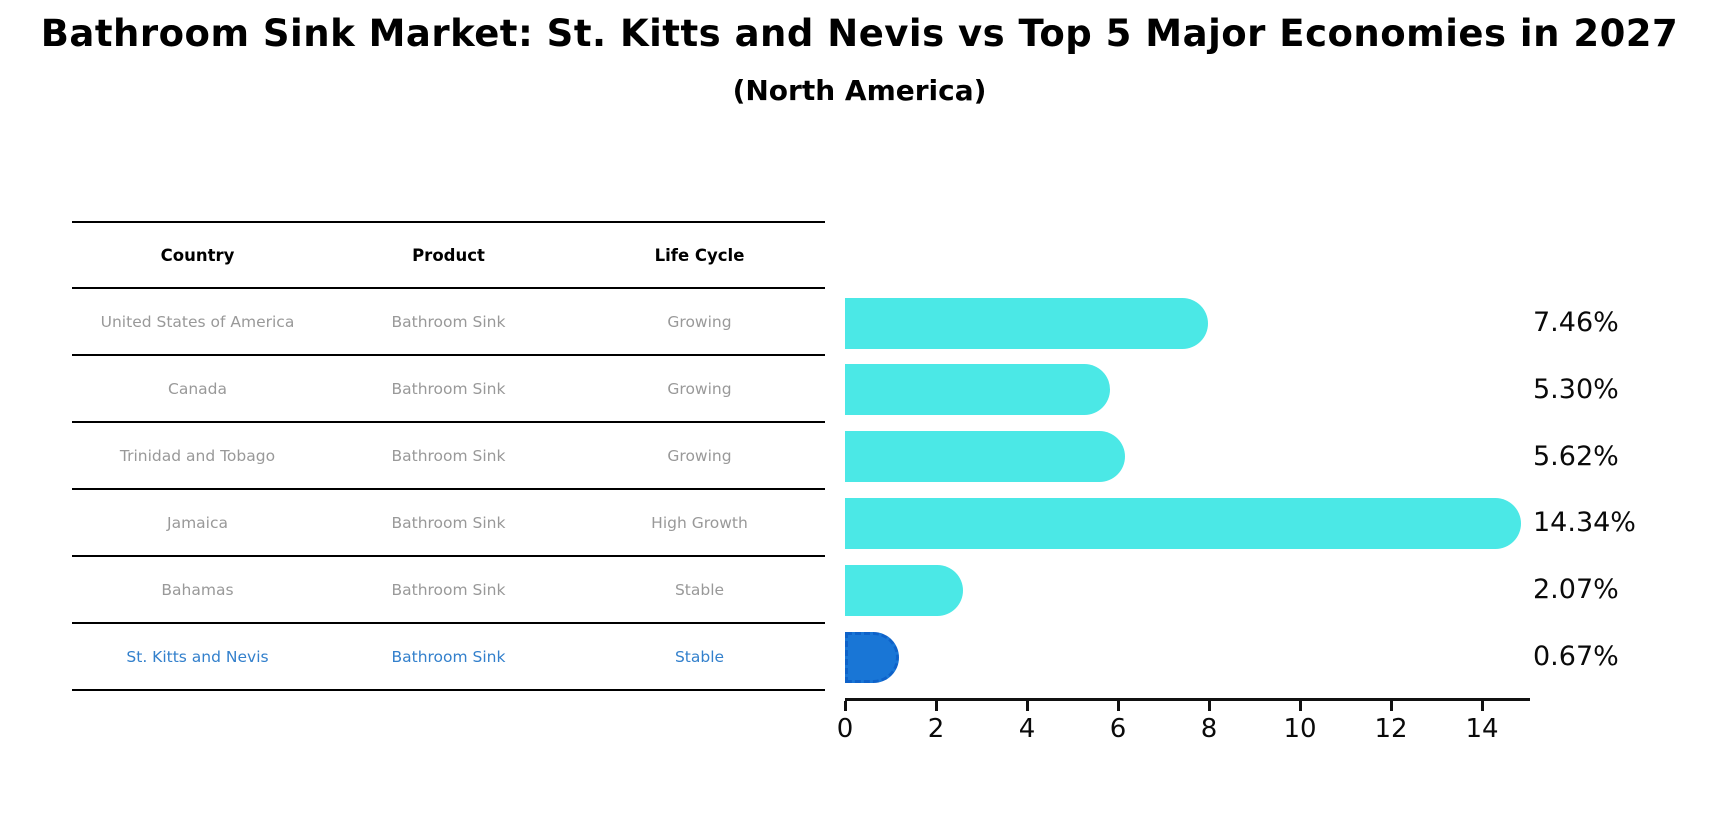 Image resolution: width=1719 pixels, height=823 pixels. I want to click on bar-highlight, so click(872, 657).